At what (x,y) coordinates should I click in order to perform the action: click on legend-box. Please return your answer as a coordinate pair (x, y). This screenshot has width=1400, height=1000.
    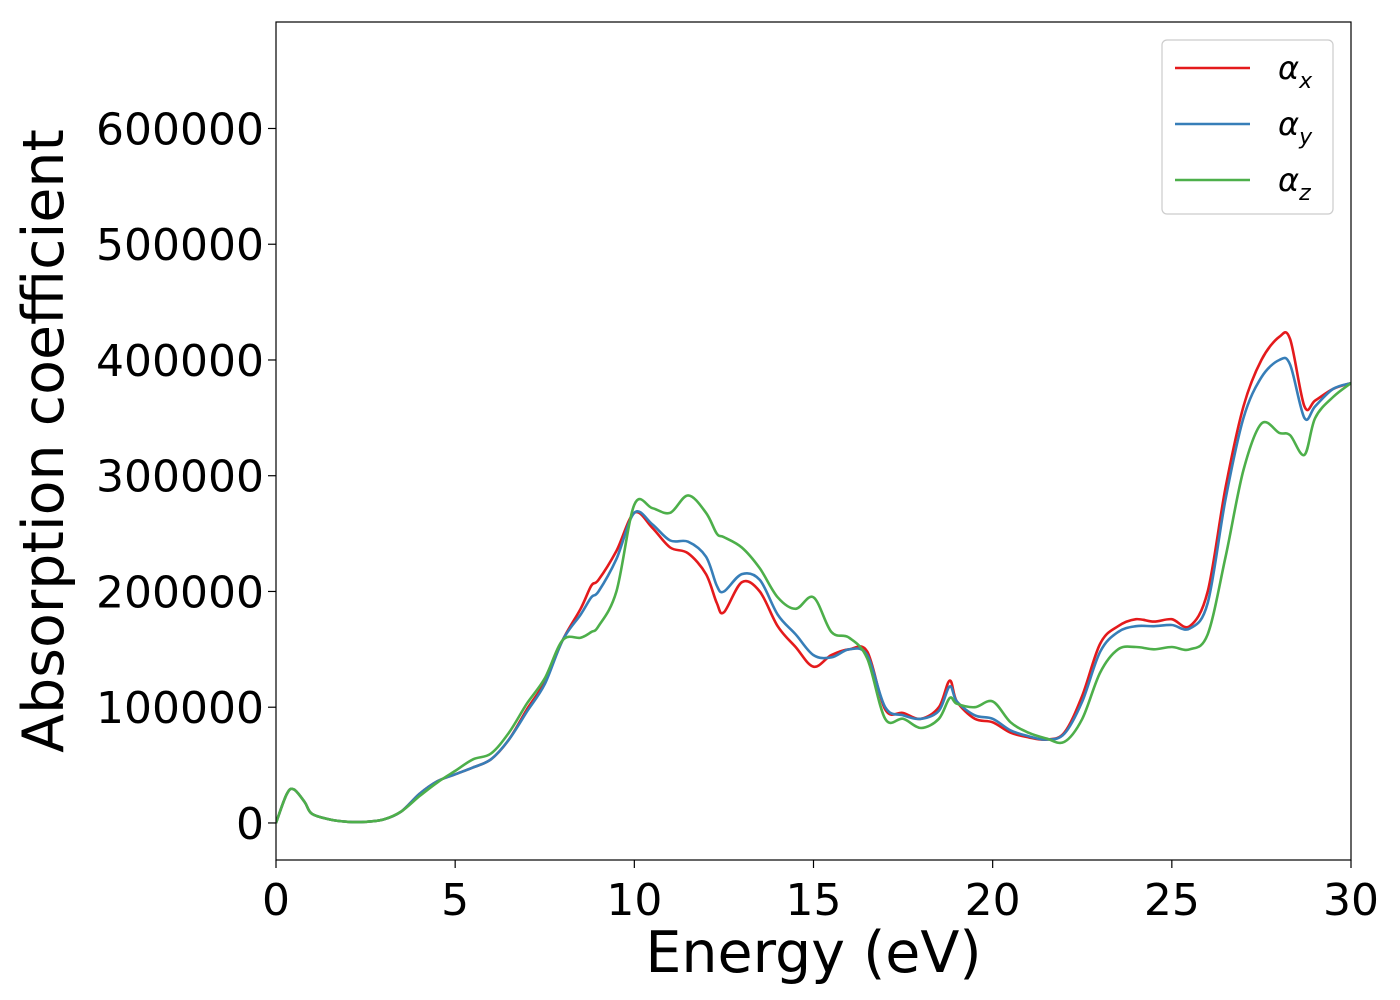
    Looking at the image, I should click on (1247, 127).